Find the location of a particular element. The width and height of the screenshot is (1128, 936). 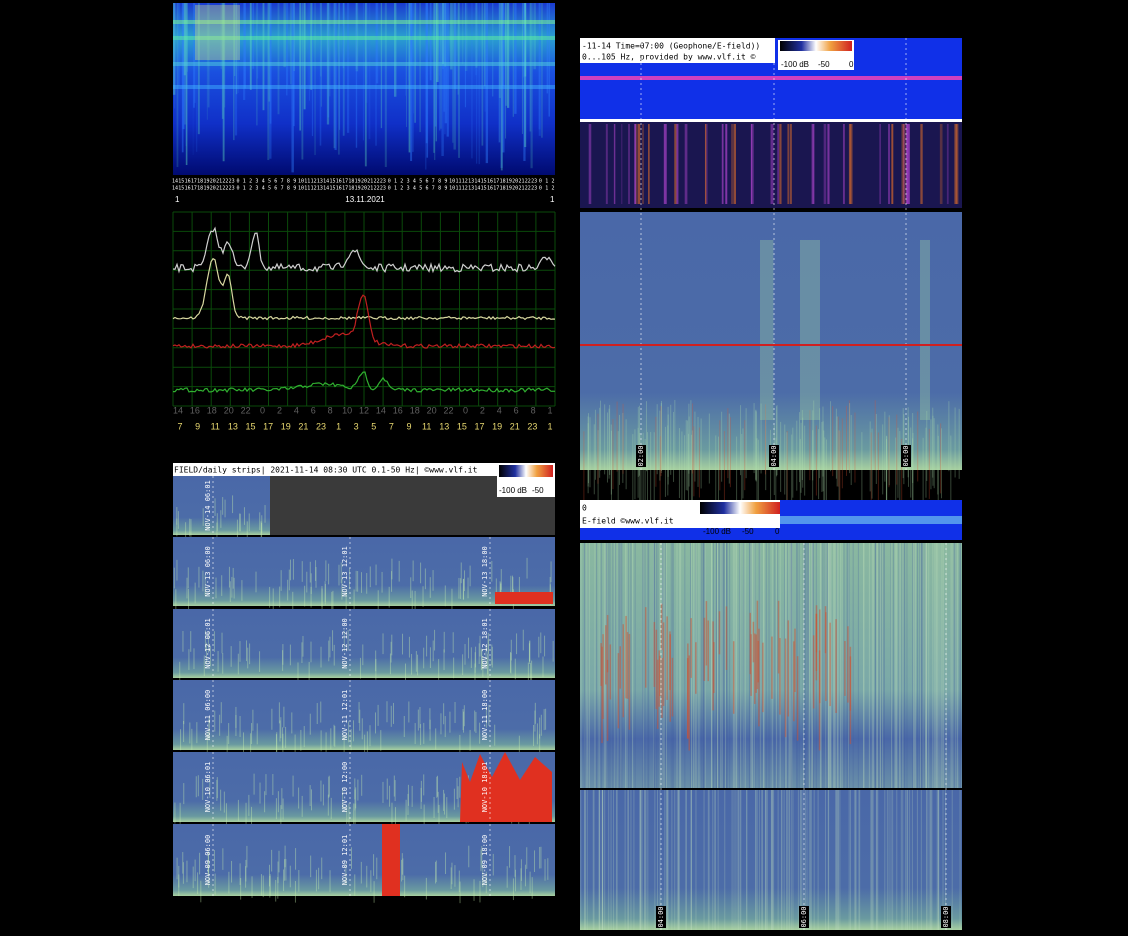

hour-label: 0 is located at coordinates (389, 189).